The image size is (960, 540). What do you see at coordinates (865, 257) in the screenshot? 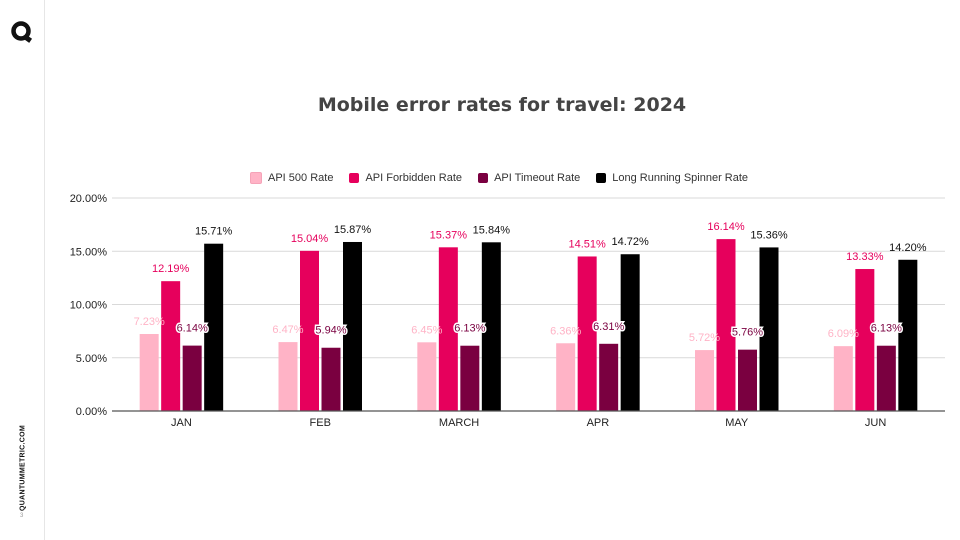
I see `data-label: 13.33%` at bounding box center [865, 257].